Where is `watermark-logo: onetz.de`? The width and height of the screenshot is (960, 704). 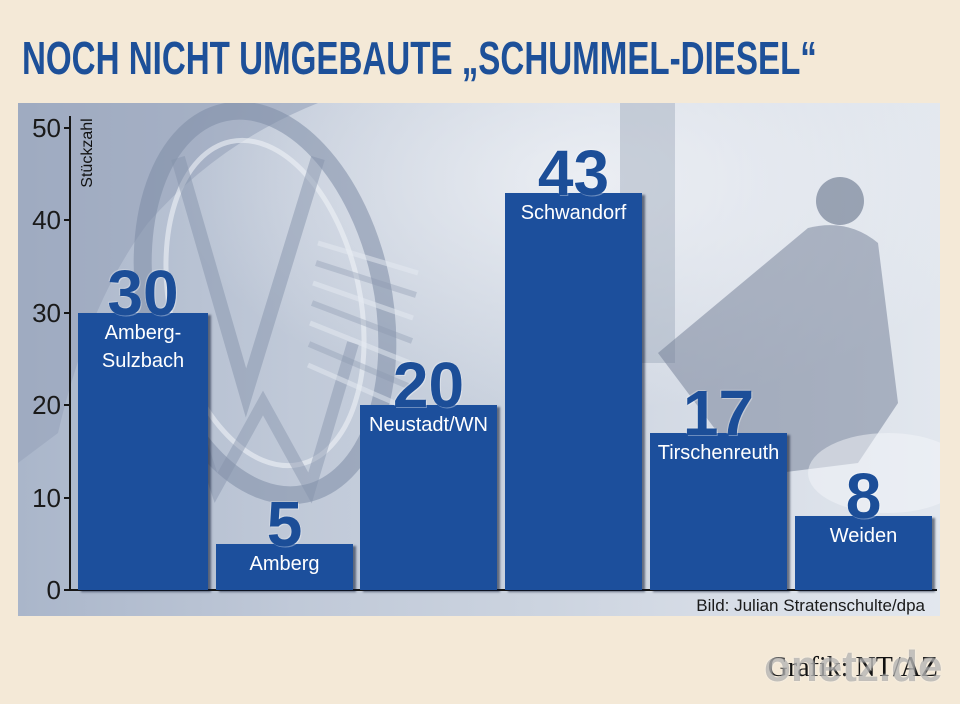 watermark-logo: onetz.de is located at coordinates (853, 666).